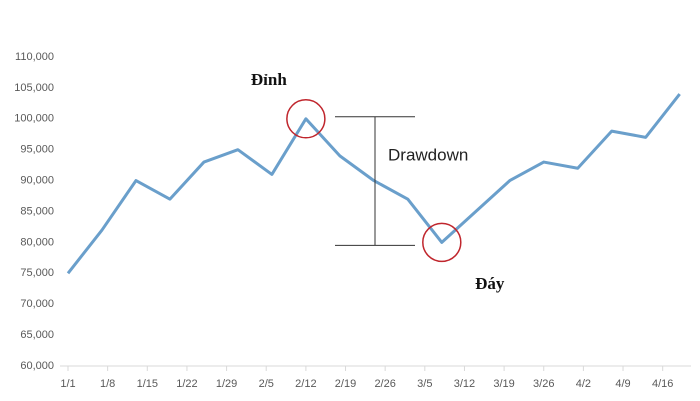 Image resolution: width=700 pixels, height=401 pixels. Describe the element at coordinates (37, 181) in the screenshot. I see `y-tick-label: 90,000` at that location.